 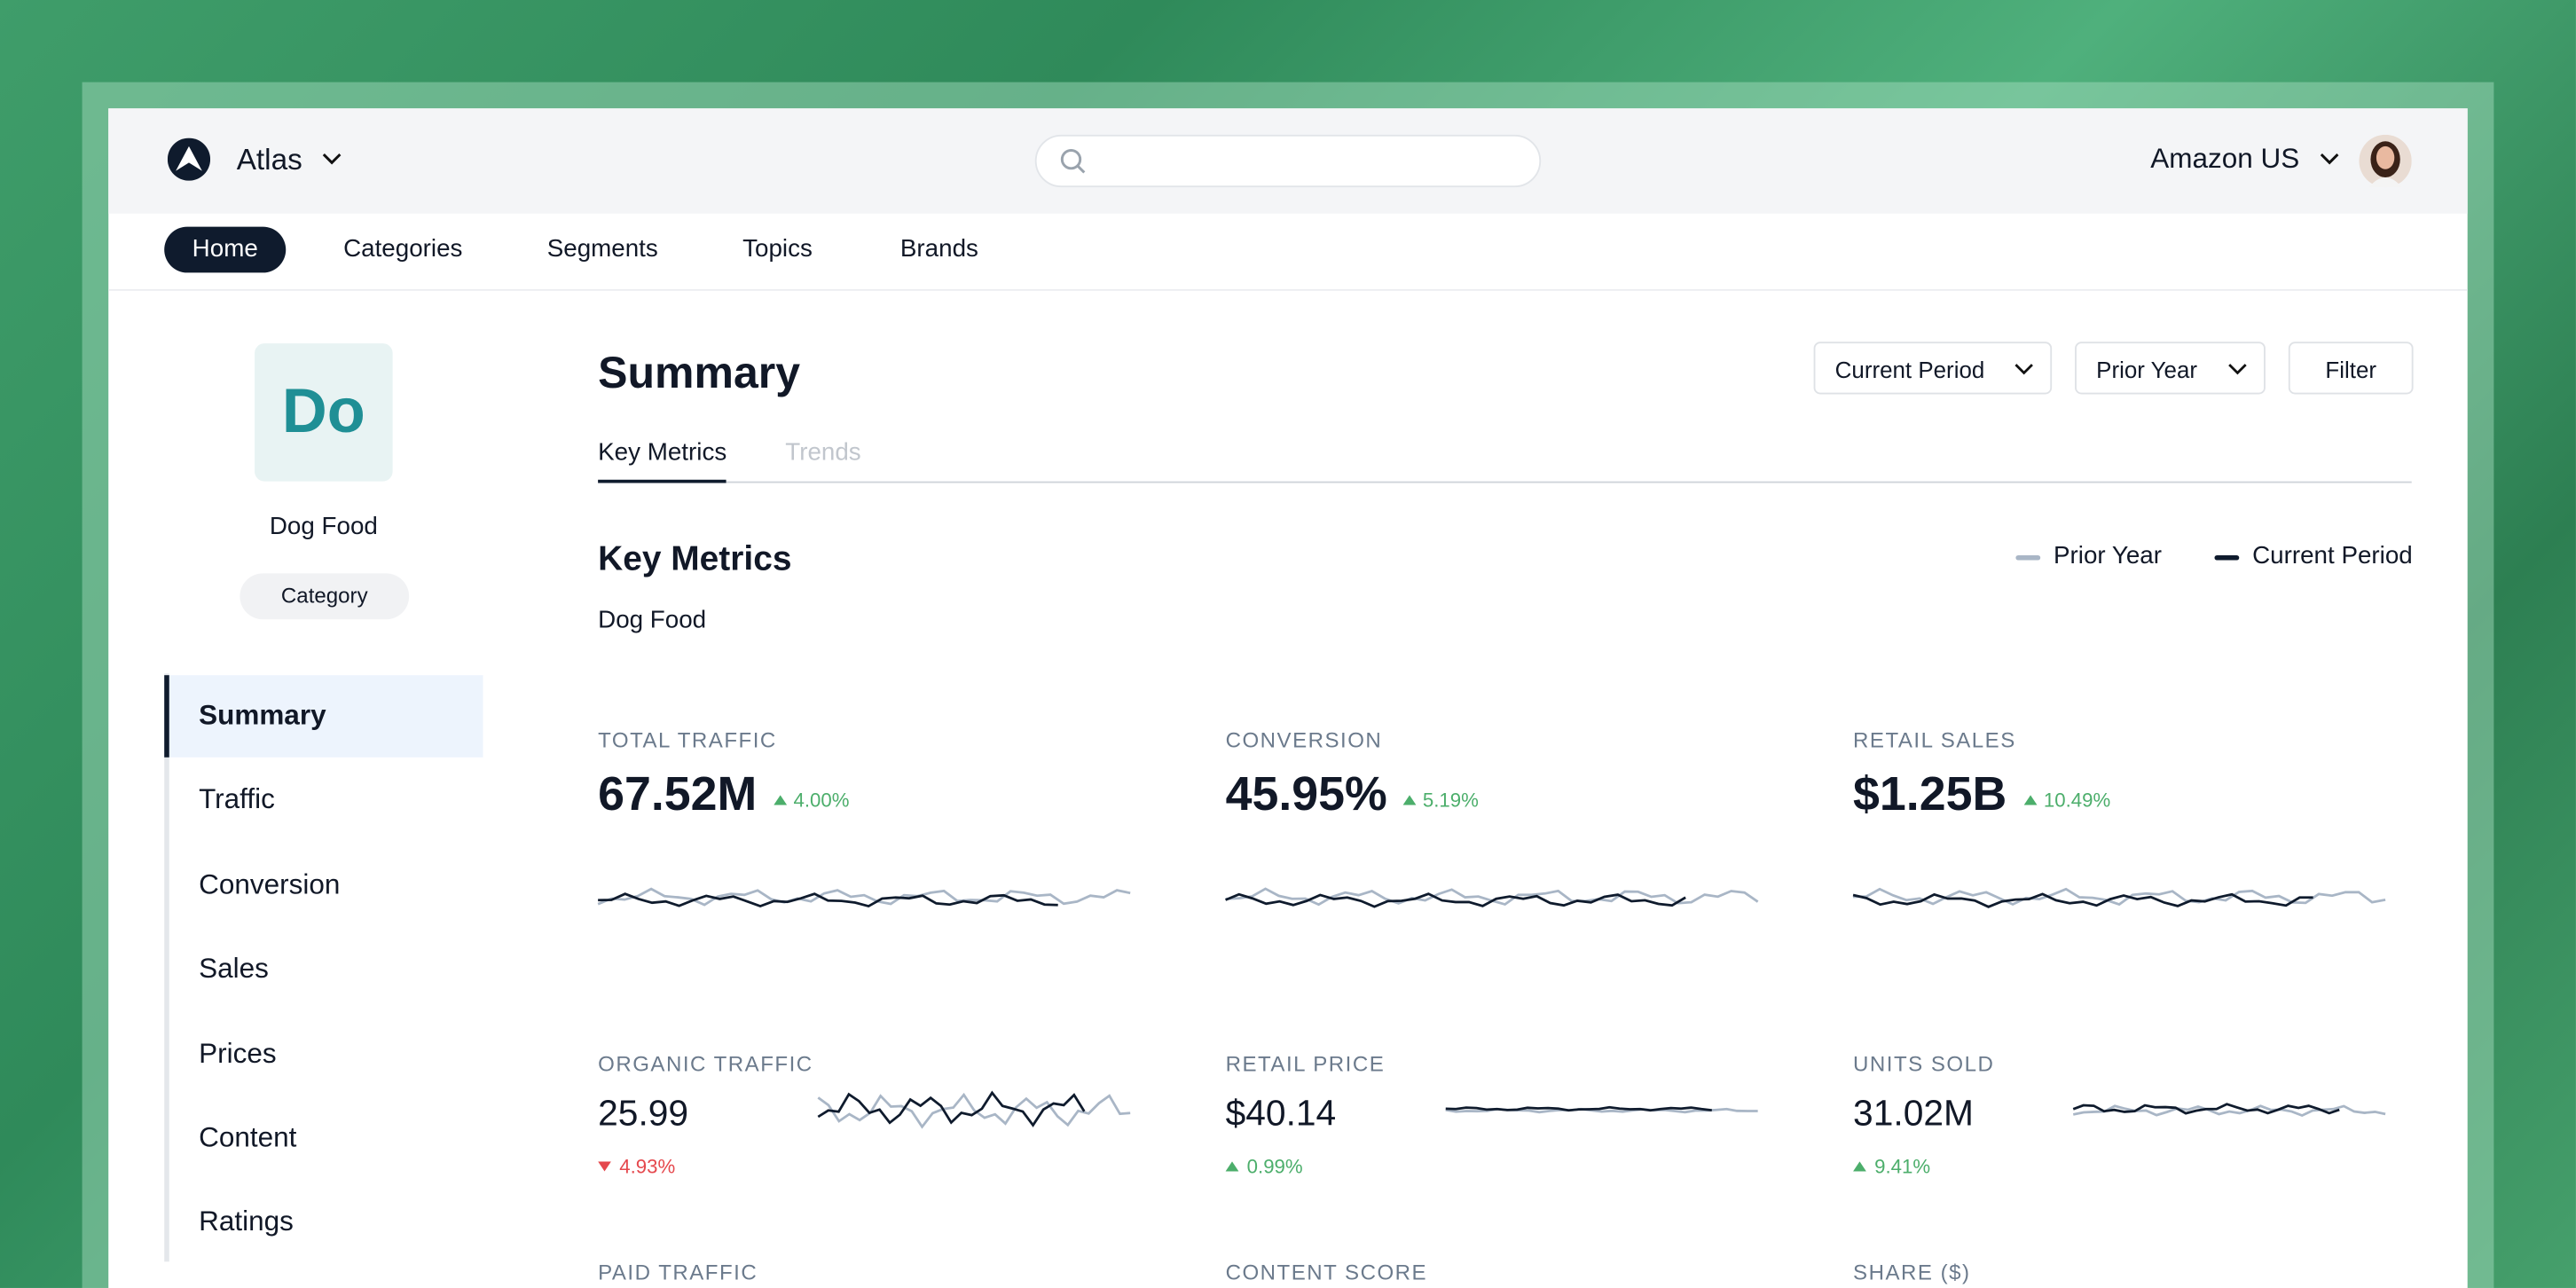 I want to click on top-bar: Atlas Amazon US, so click(x=1288, y=161).